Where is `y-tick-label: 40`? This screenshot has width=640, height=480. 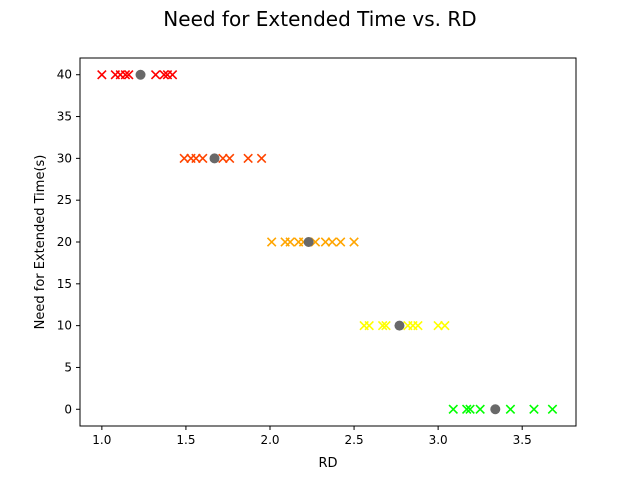 y-tick-label: 40 is located at coordinates (64, 75).